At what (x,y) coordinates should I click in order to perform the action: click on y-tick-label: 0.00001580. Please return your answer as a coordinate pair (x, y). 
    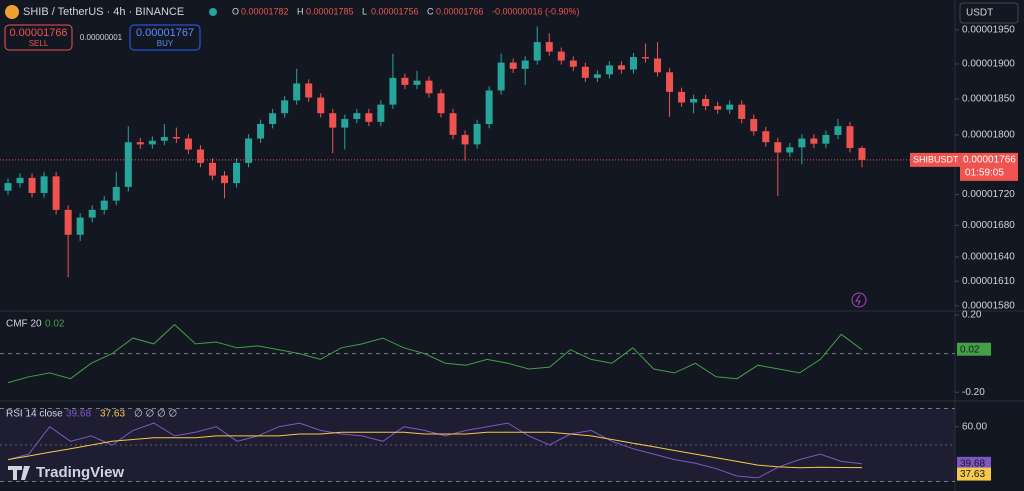
    Looking at the image, I should click on (988, 305).